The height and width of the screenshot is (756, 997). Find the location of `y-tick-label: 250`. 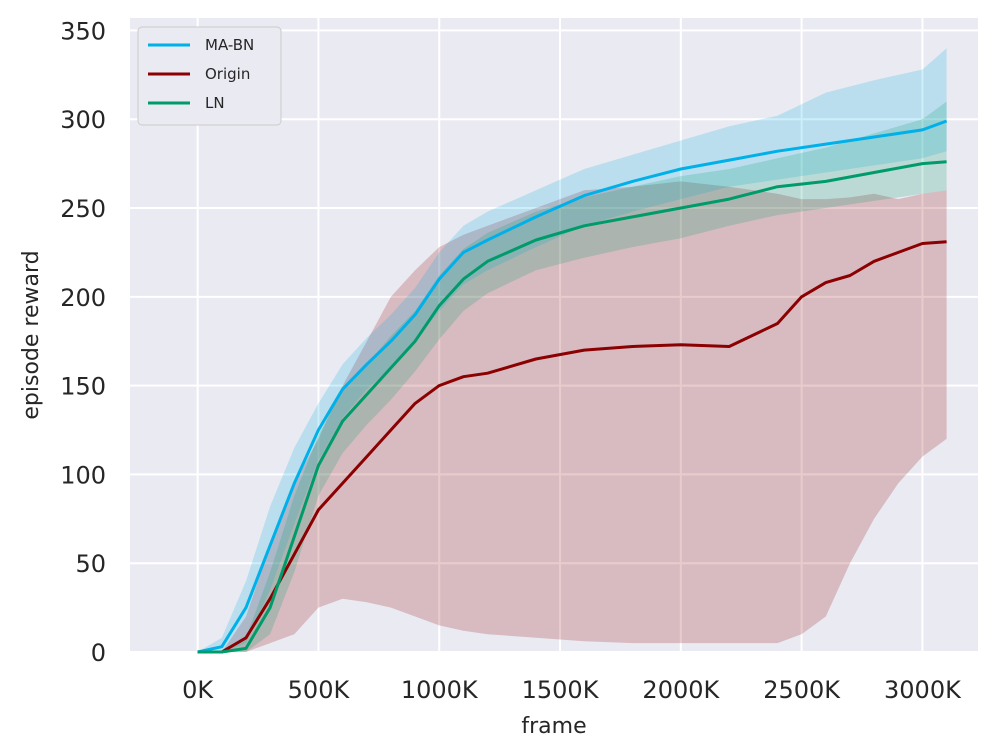

y-tick-label: 250 is located at coordinates (83, 209).